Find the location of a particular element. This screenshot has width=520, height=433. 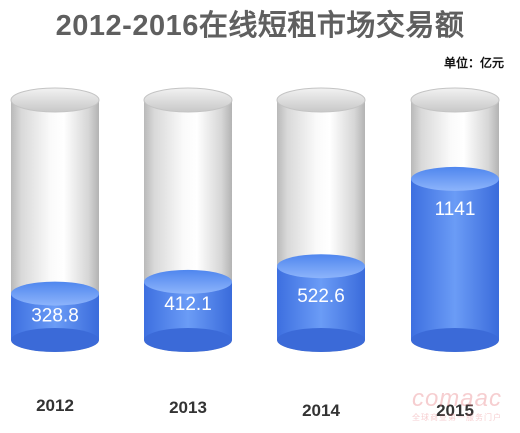

bar-fill-2014 is located at coordinates (321, 303).